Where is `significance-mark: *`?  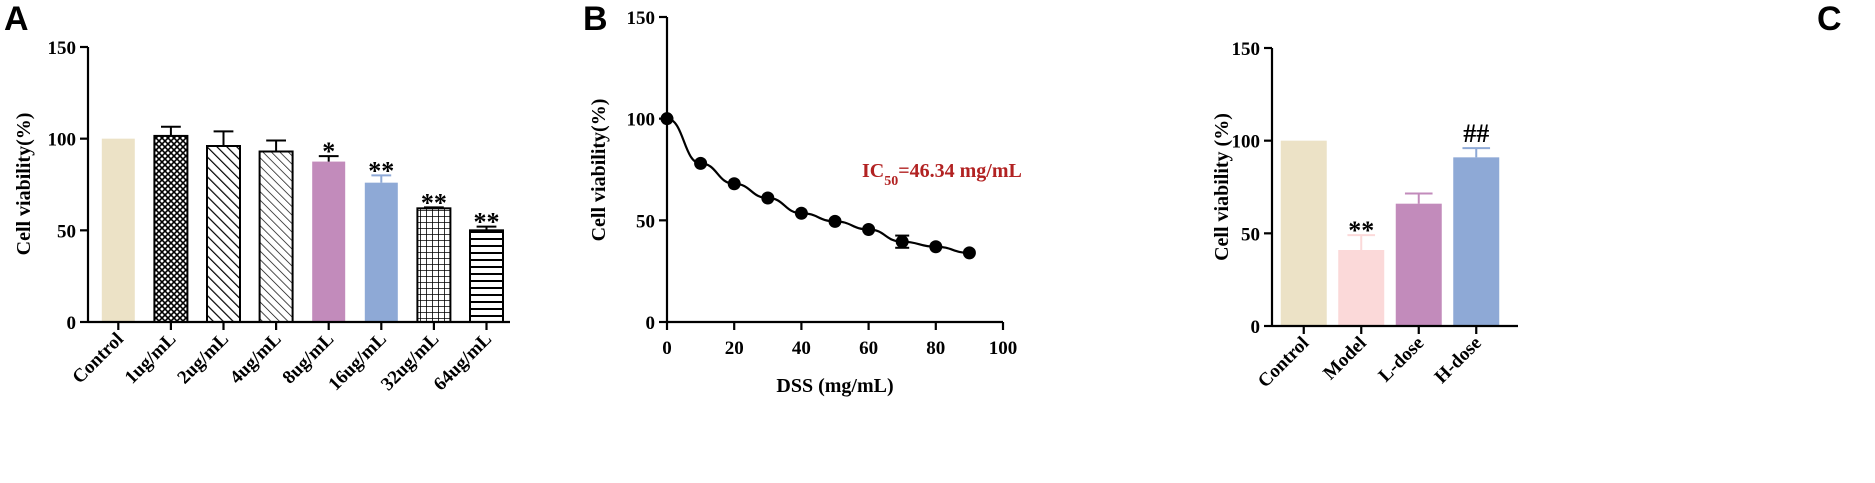 significance-mark: * is located at coordinates (328, 151).